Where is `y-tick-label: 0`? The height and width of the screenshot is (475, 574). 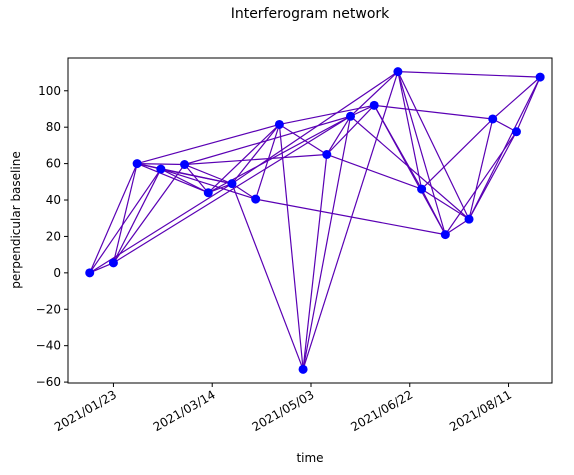 y-tick-label: 0 is located at coordinates (57, 273).